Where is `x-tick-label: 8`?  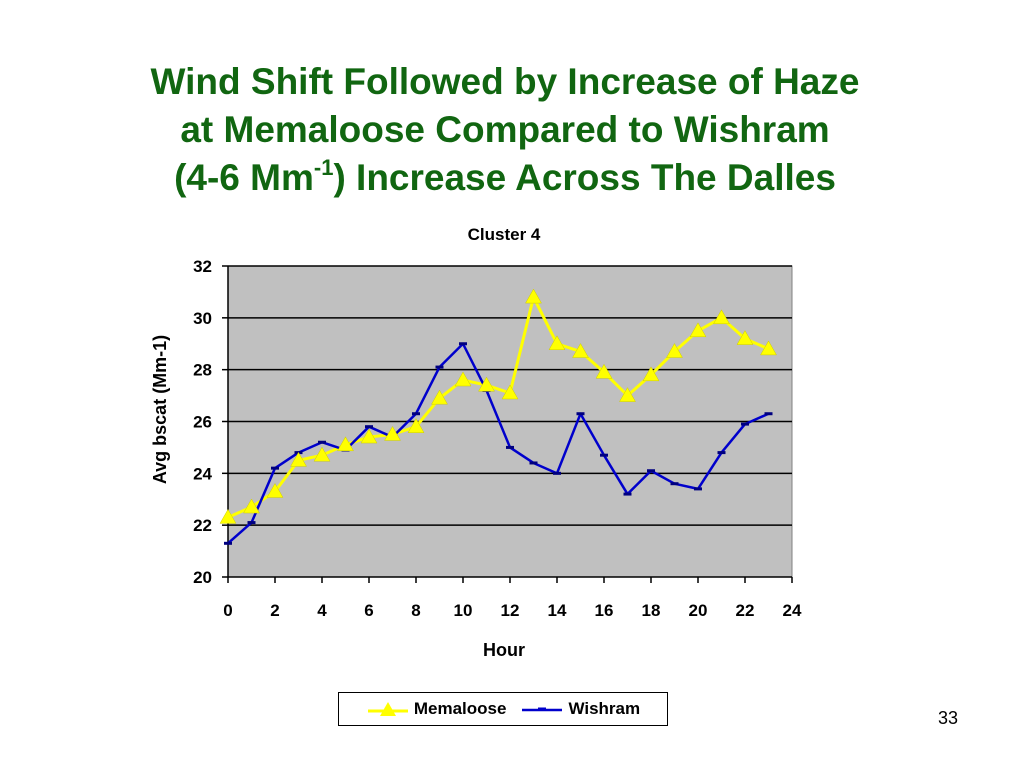 x-tick-label: 8 is located at coordinates (415, 610).